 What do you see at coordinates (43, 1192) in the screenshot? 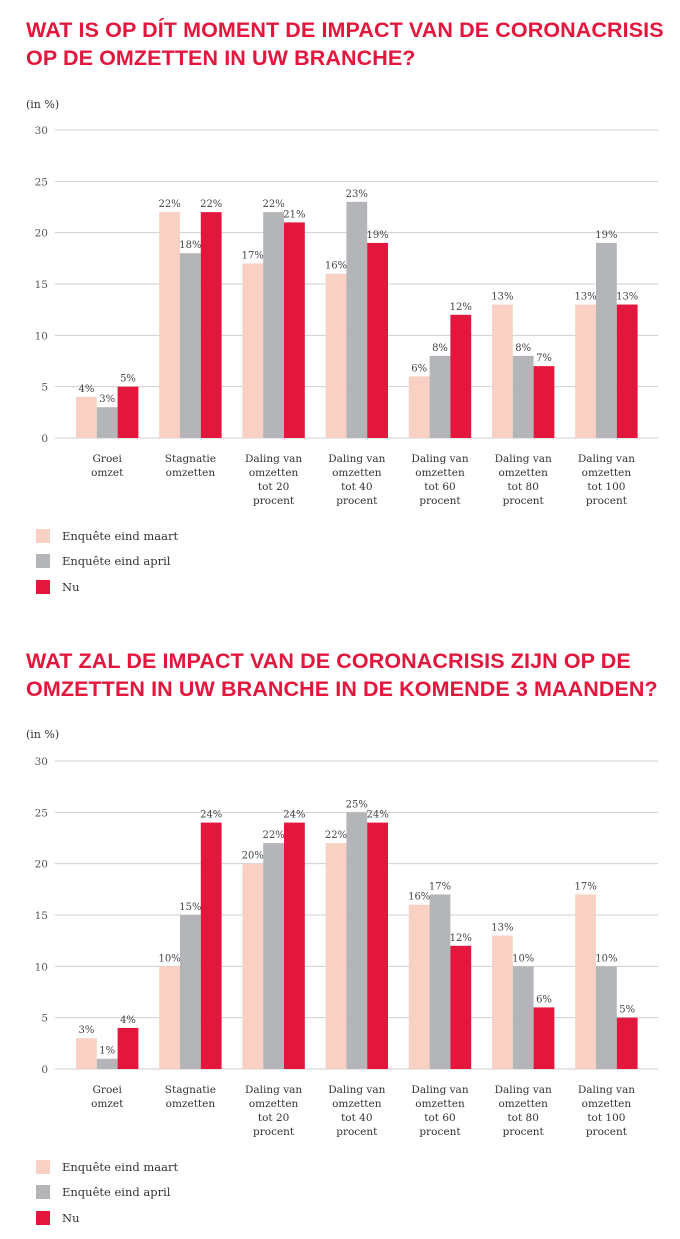
I see `legend-swatch-april` at bounding box center [43, 1192].